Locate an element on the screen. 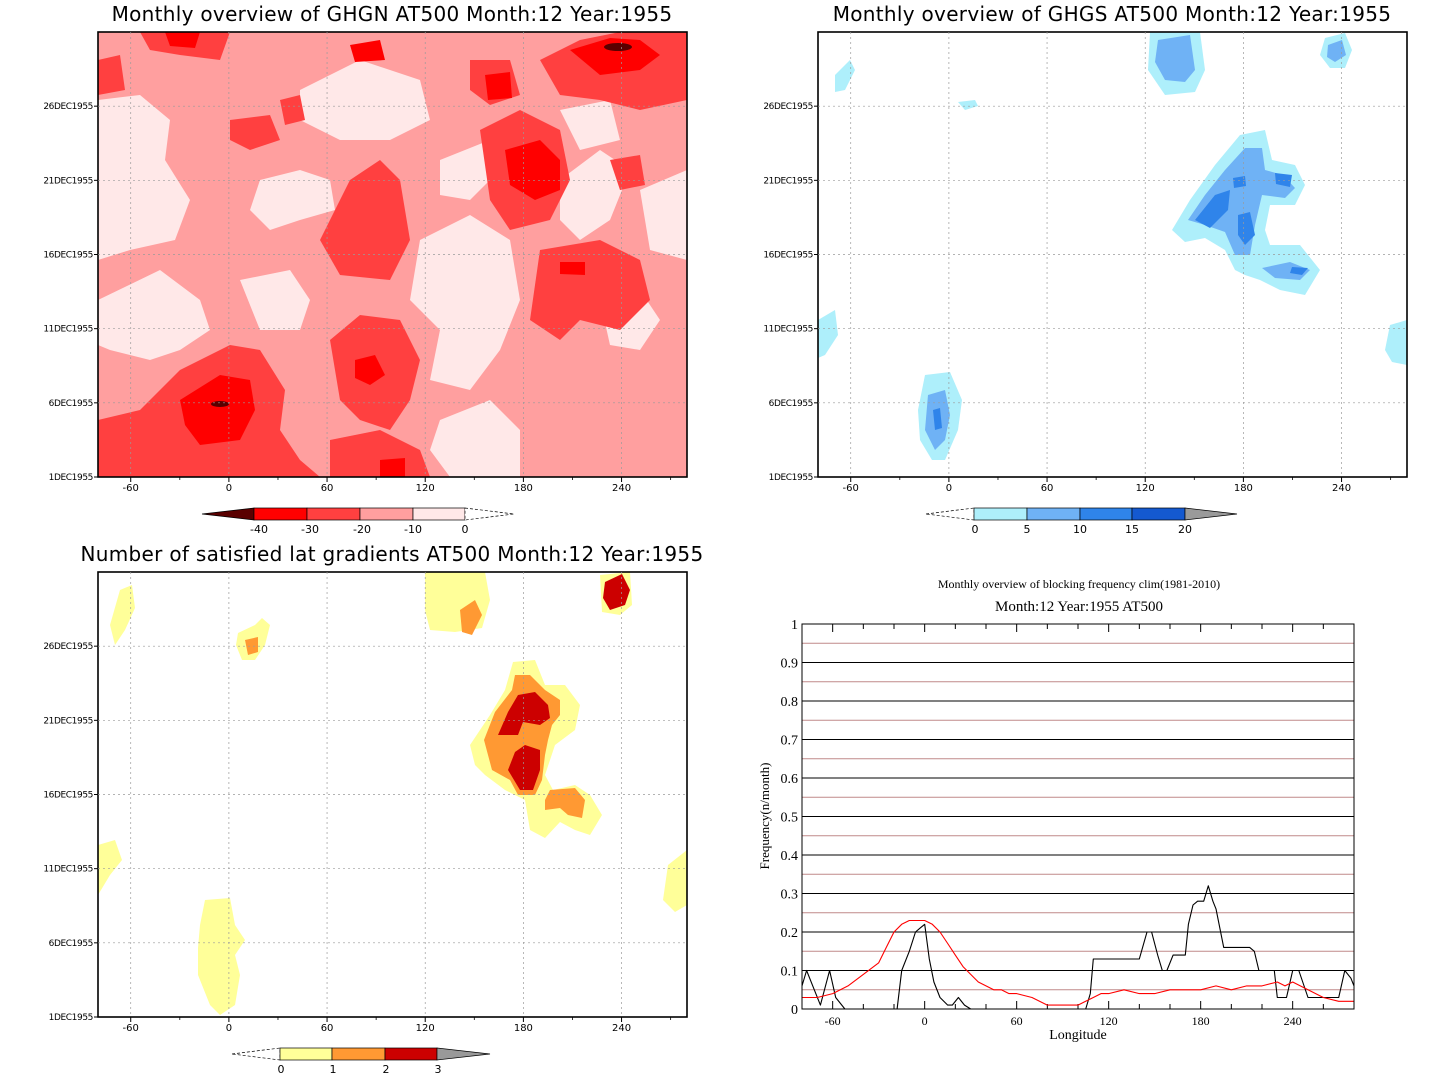  lat-colorbar-min-triangle is located at coordinates (256, 1054).